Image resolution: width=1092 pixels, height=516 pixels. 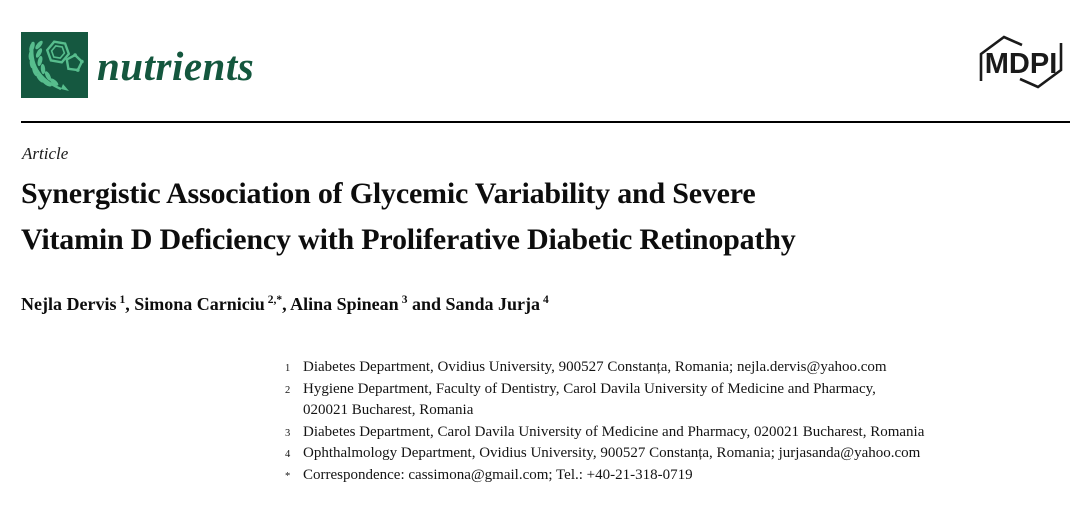 What do you see at coordinates (275, 300) in the screenshot?
I see `author-superscript: 2,*` at bounding box center [275, 300].